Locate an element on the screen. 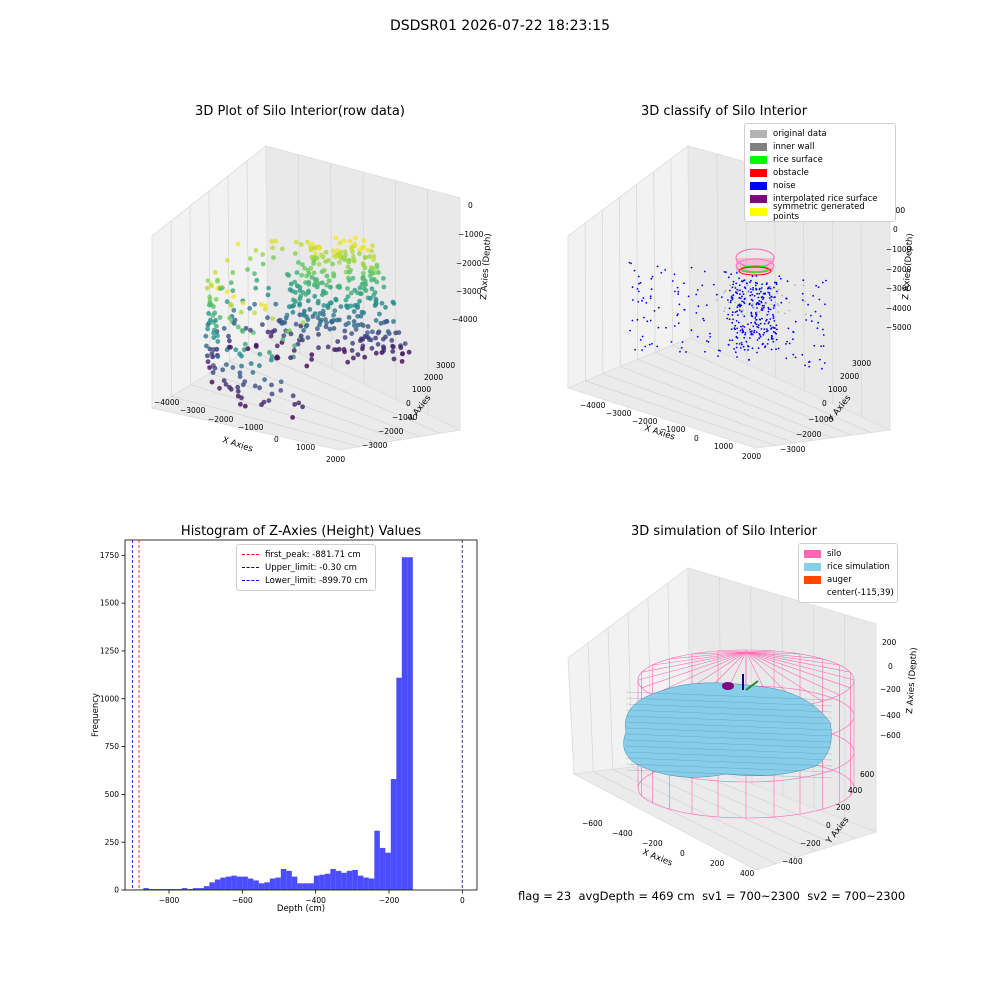 The width and height of the screenshot is (1000, 1000). legend-entry: center(-115,39) is located at coordinates (849, 592).